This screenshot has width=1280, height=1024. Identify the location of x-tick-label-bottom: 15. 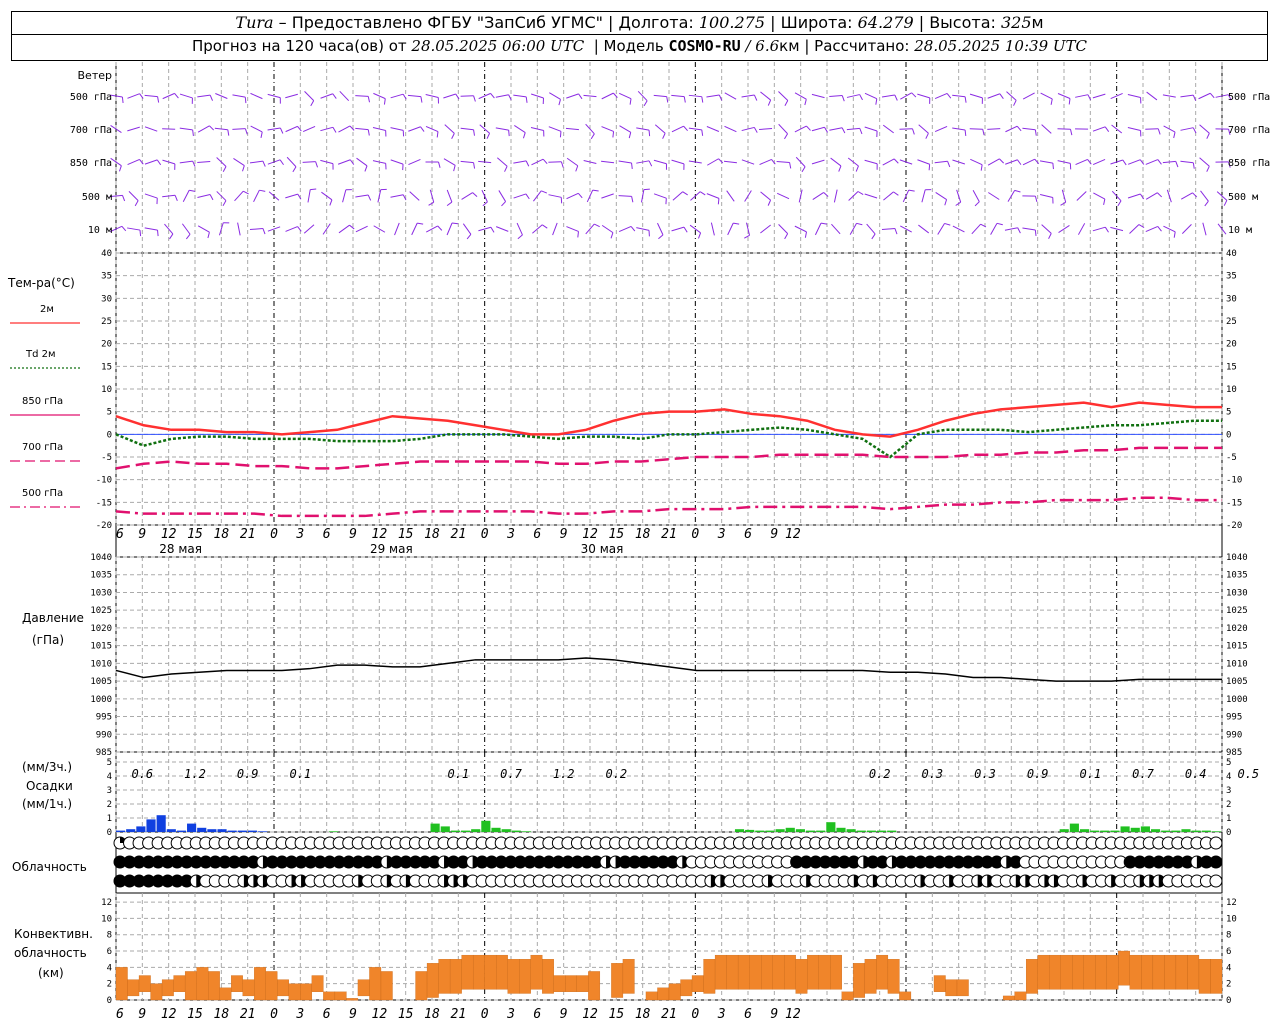
(617, 1014).